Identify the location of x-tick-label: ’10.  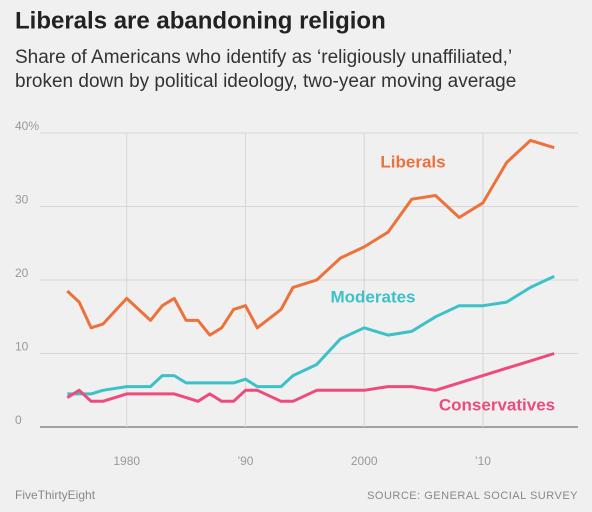
(483, 461).